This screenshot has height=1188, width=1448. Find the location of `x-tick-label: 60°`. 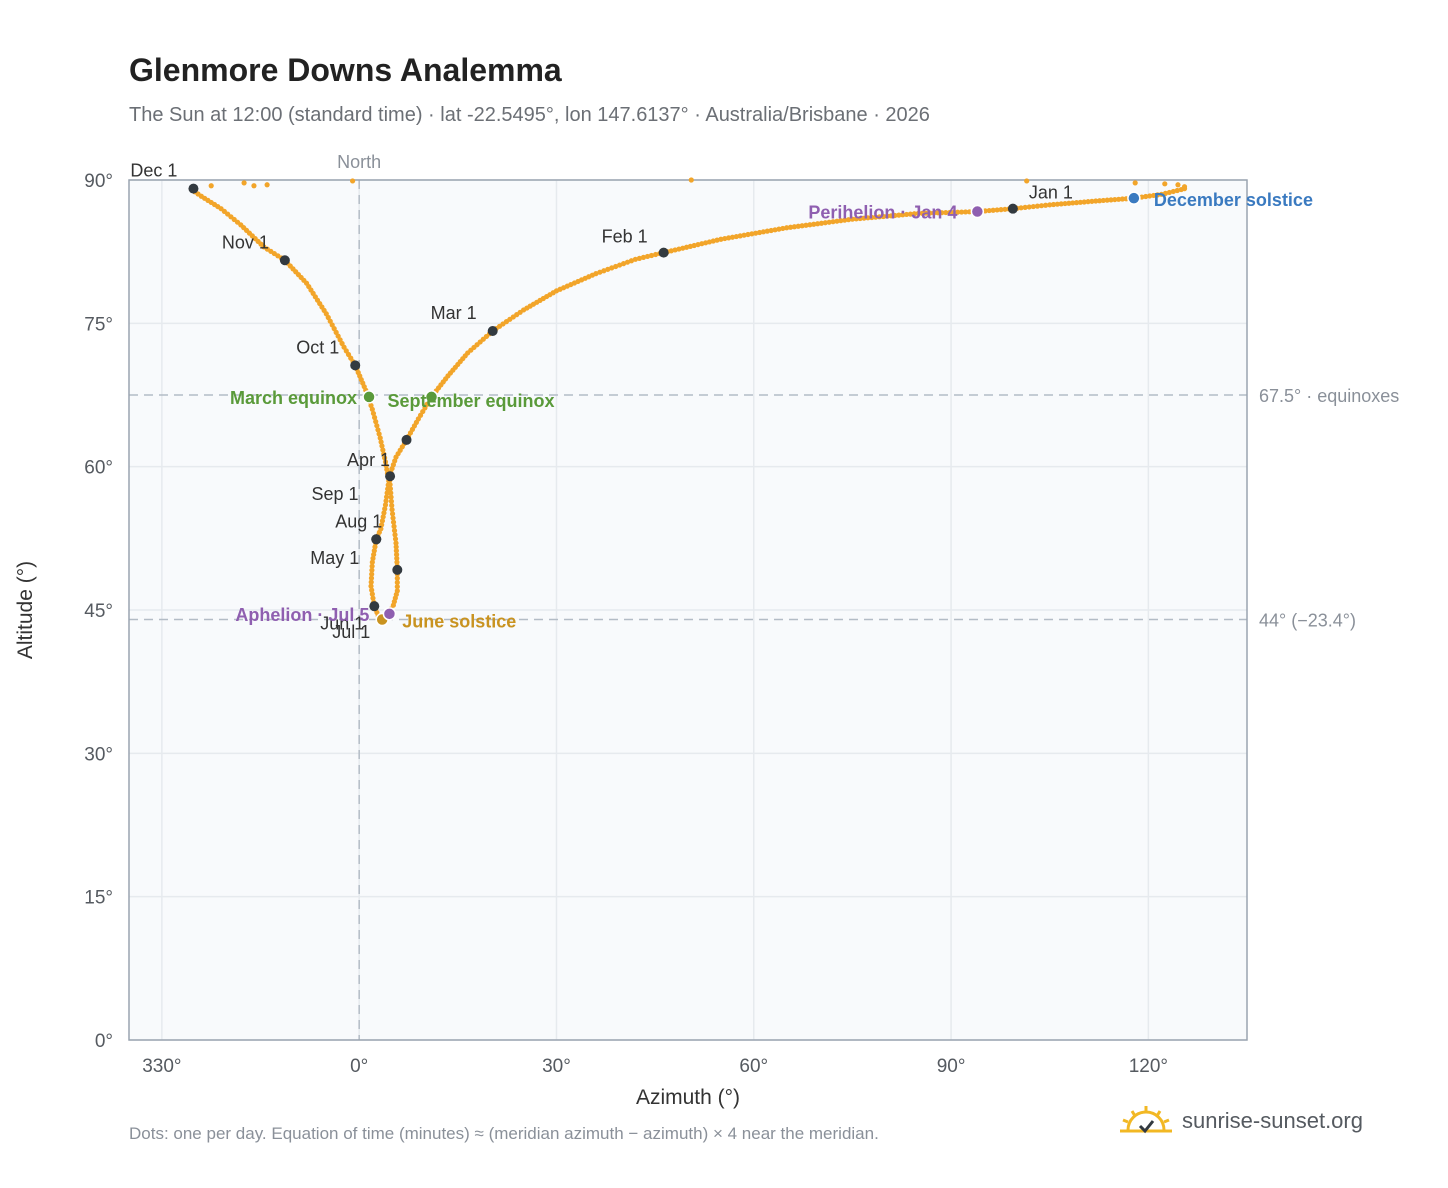

x-tick-label: 60° is located at coordinates (753, 1066).